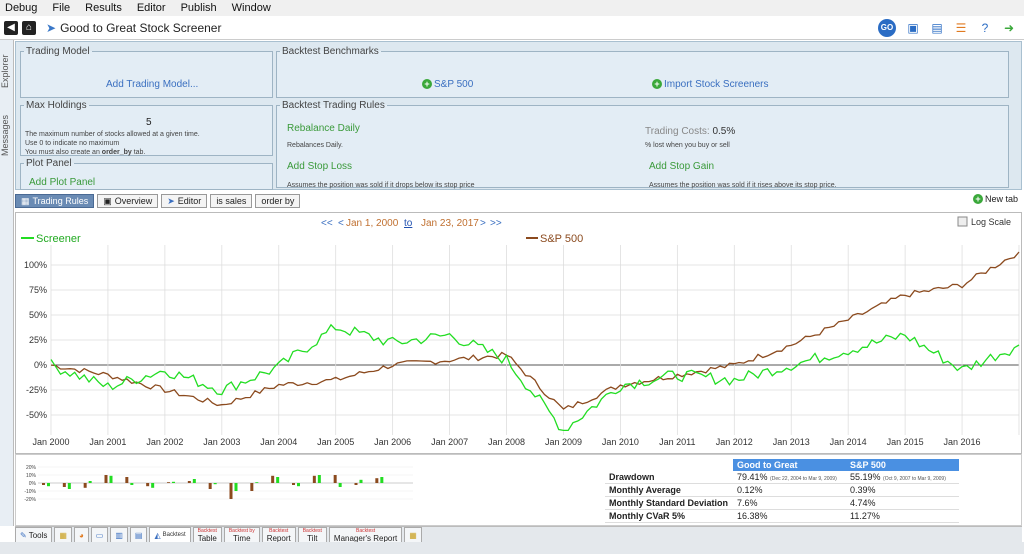  What do you see at coordinates (848, 442) in the screenshot?
I see `x-tick-label: Jan 2014` at bounding box center [848, 442].